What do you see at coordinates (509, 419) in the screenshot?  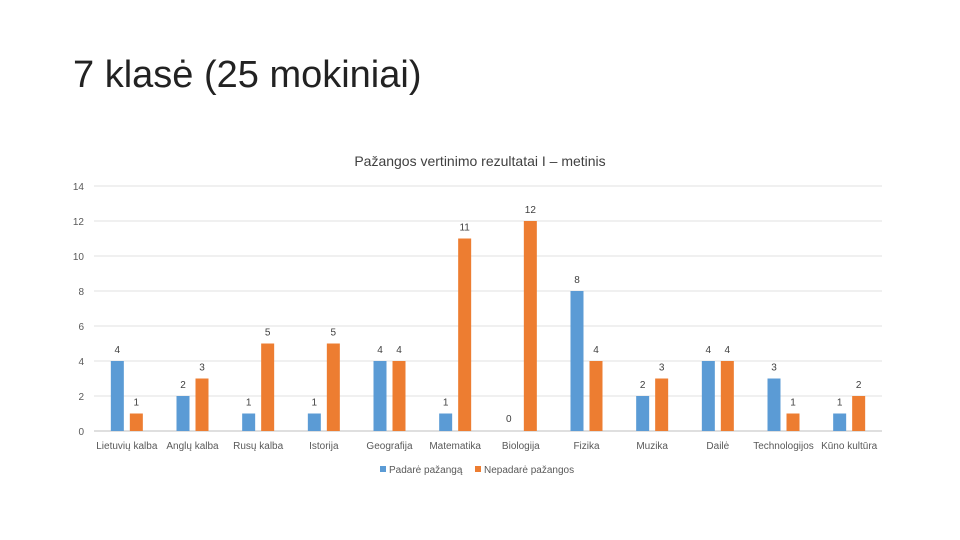 I see `annotation-label: 0` at bounding box center [509, 419].